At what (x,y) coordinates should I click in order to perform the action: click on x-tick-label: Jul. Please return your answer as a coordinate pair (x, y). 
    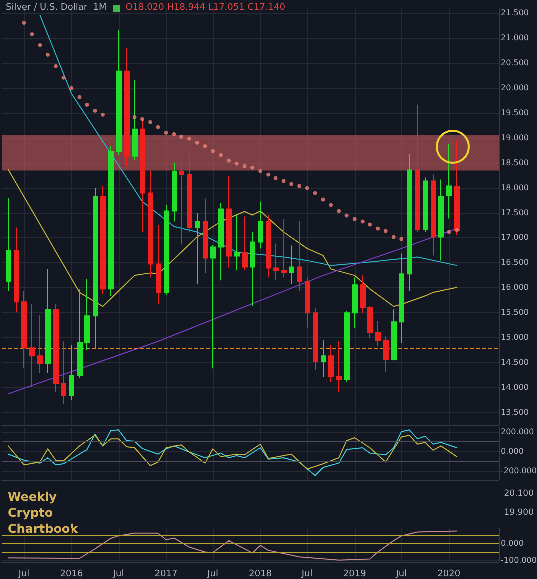
    Looking at the image, I should click on (24, 574).